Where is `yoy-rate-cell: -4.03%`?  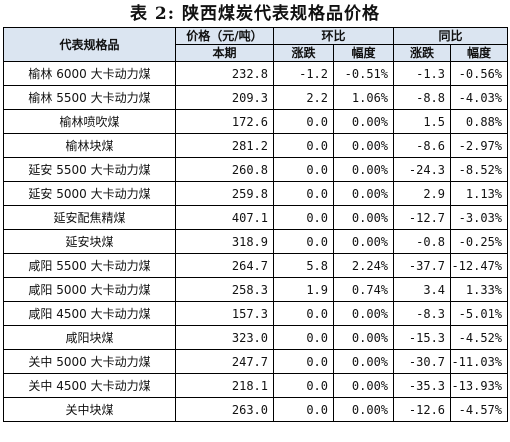 yoy-rate-cell: -4.03% is located at coordinates (479, 97).